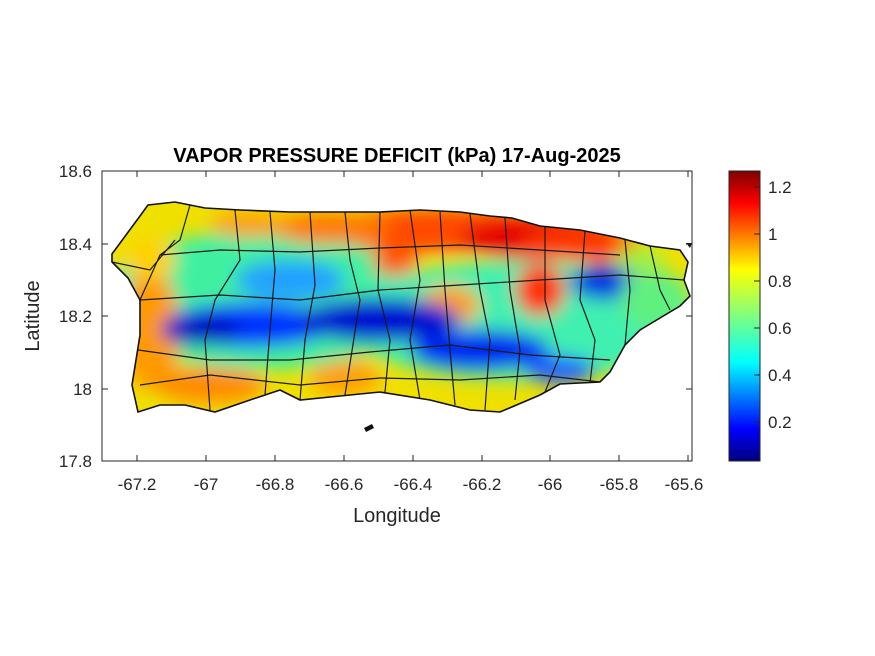 The image size is (875, 656). I want to click on y-tick-label: 18.2, so click(75, 316).